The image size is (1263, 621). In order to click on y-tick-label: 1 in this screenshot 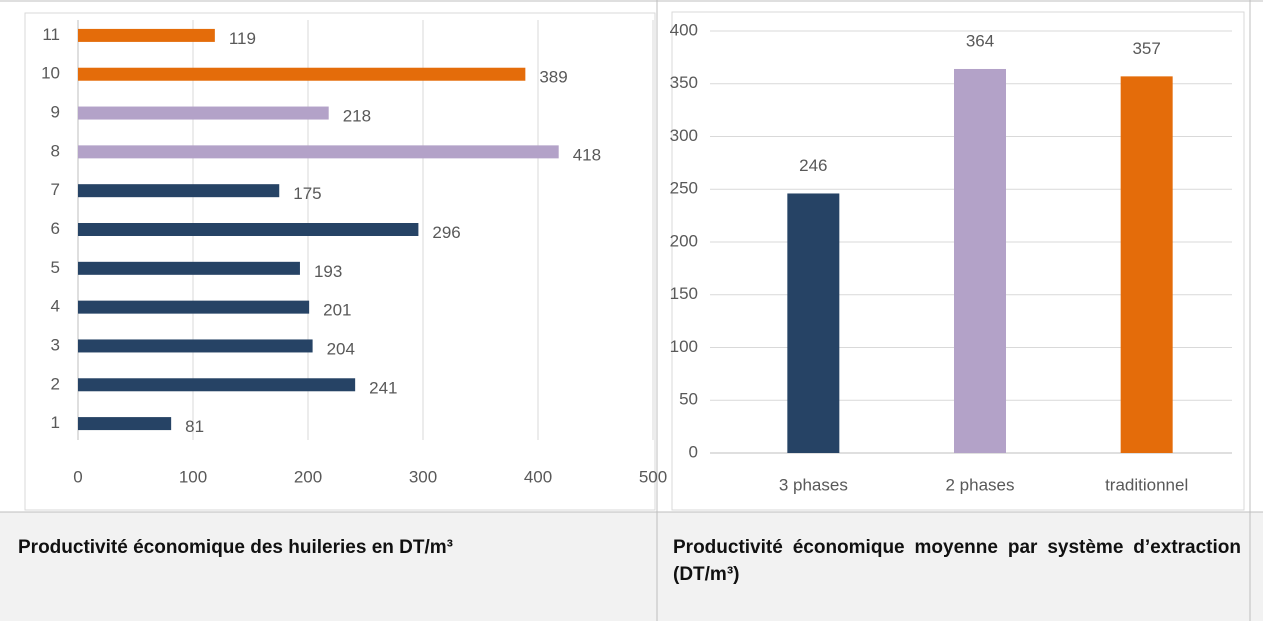, I will do `click(55, 422)`.